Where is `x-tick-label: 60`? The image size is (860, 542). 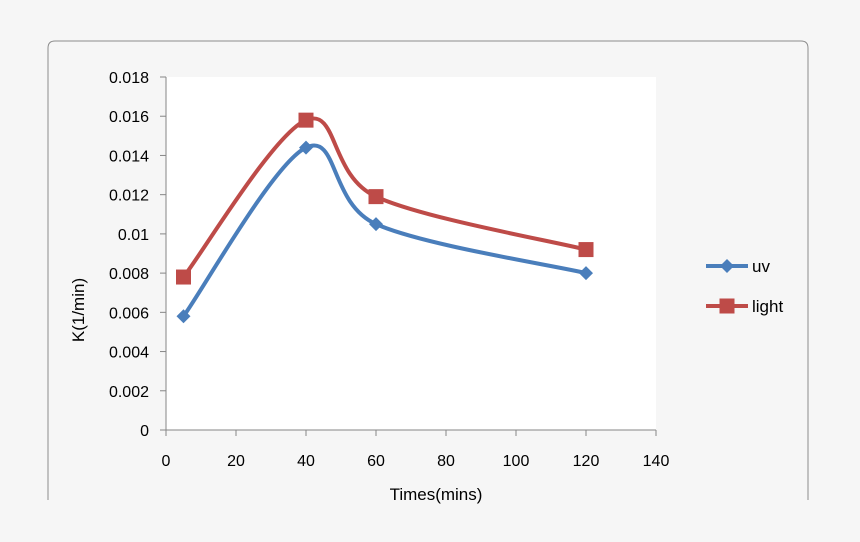
x-tick-label: 60 is located at coordinates (376, 461).